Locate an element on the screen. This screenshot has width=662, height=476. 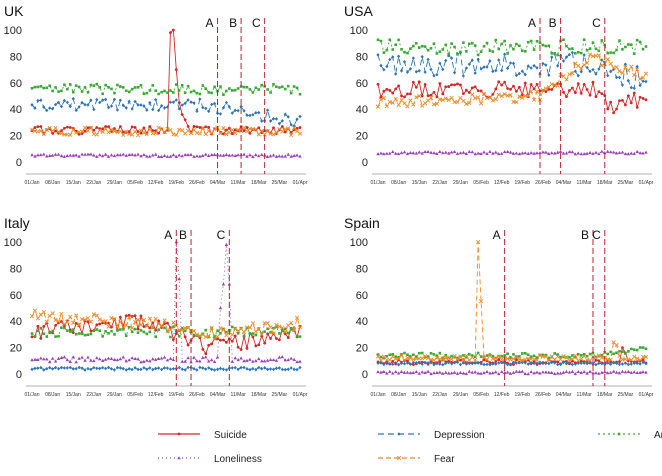
legend-label: Fear is located at coordinates (444, 459).